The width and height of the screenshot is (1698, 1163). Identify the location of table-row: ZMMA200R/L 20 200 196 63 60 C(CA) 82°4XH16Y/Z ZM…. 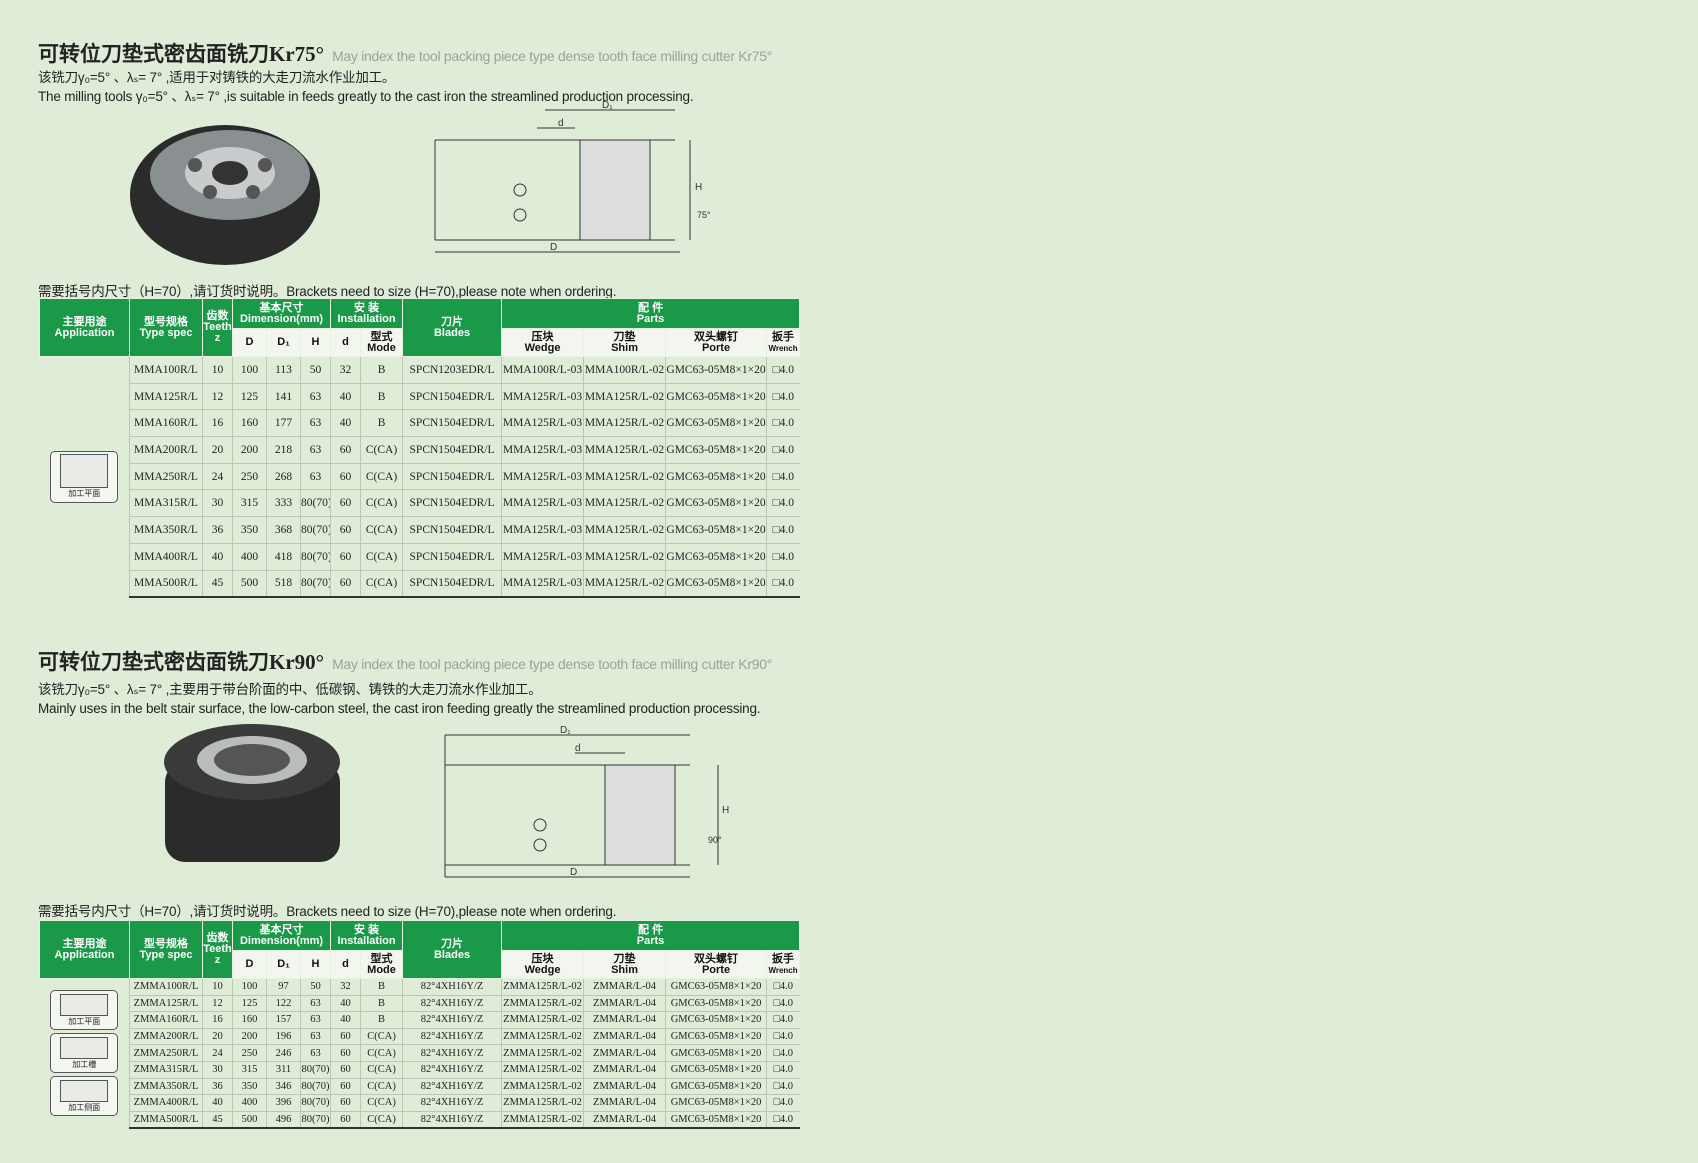
(420, 1037).